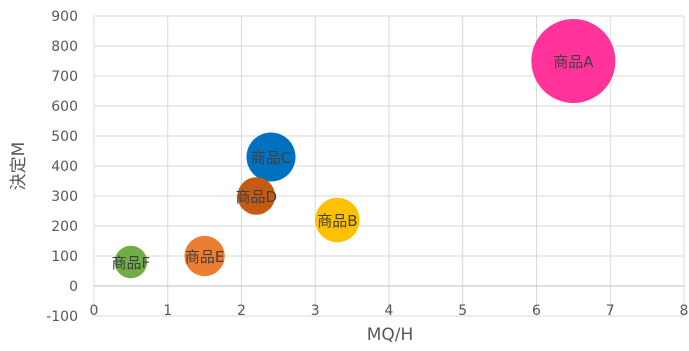 The image size is (689, 351). What do you see at coordinates (64, 137) in the screenshot?
I see `y-tick-label: 500` at bounding box center [64, 137].